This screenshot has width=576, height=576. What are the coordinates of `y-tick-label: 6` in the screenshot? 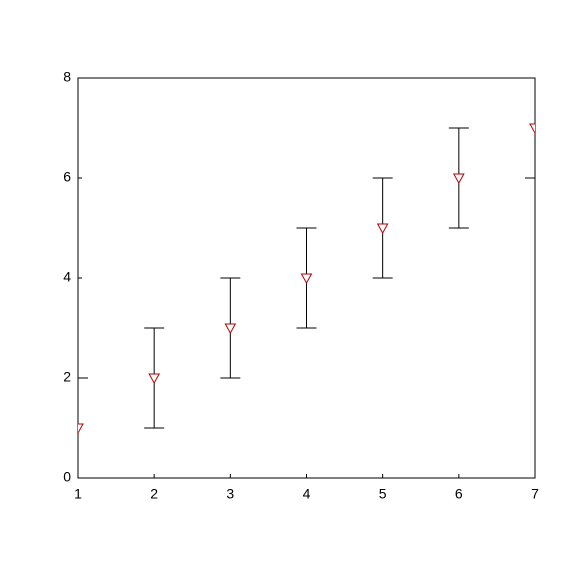 It's located at (67, 177).